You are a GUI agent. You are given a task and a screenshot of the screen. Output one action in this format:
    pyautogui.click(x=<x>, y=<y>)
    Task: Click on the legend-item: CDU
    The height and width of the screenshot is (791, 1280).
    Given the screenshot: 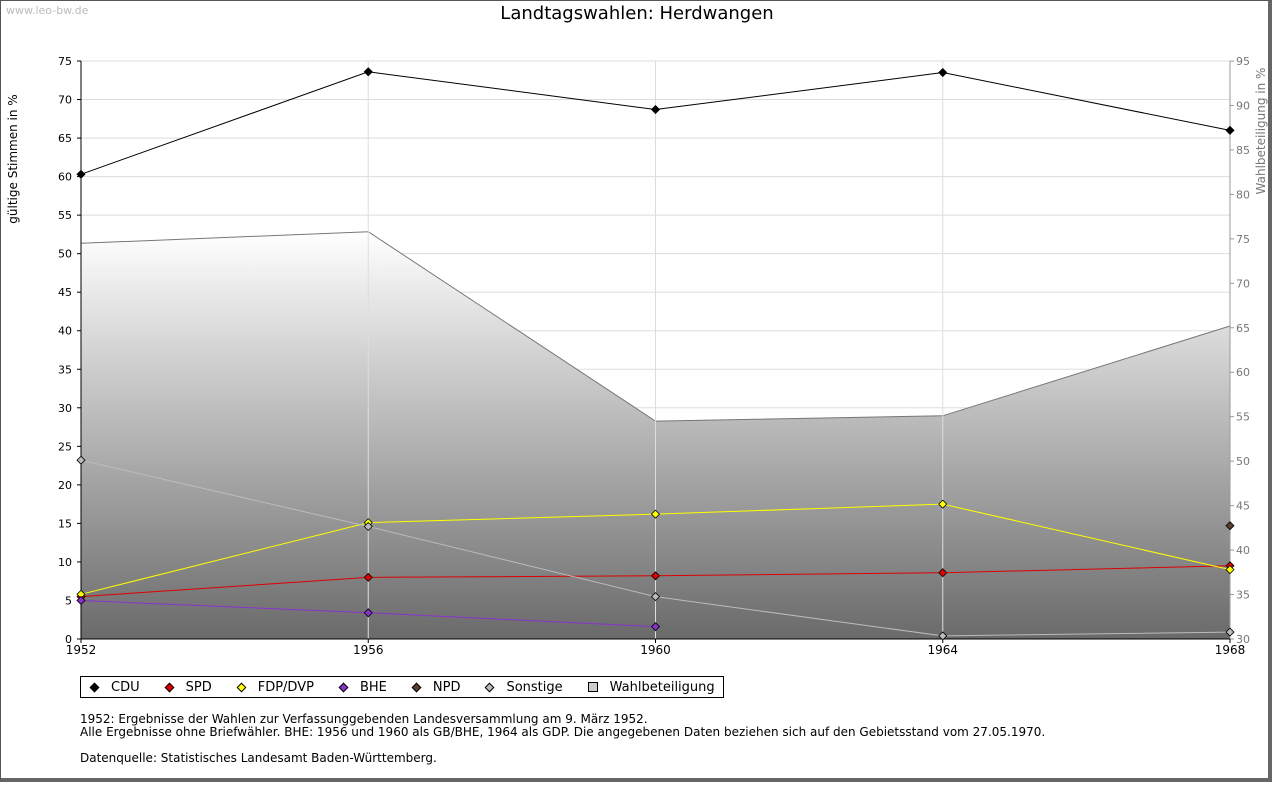 What is the action you would take?
    pyautogui.click(x=113, y=687)
    